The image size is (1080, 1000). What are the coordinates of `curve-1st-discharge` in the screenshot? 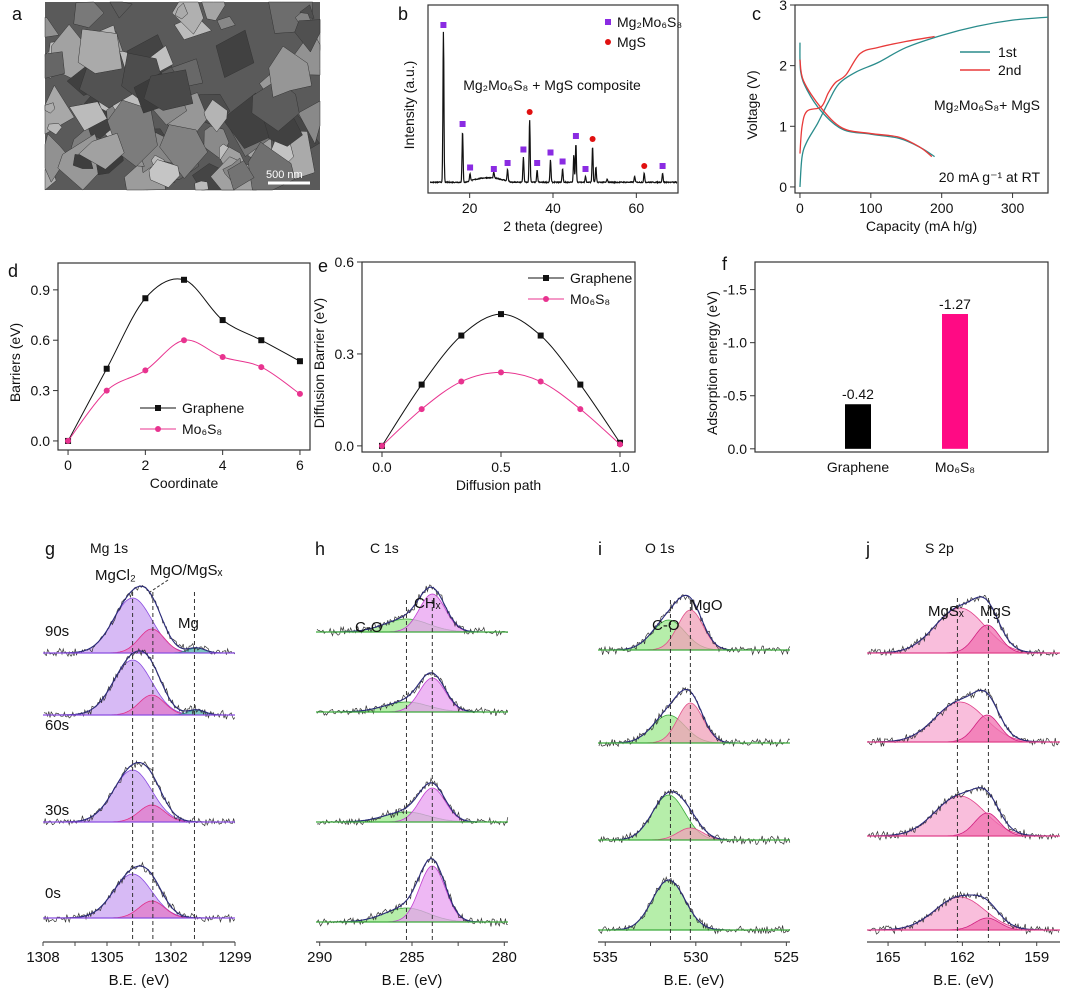 It's located at (867, 100).